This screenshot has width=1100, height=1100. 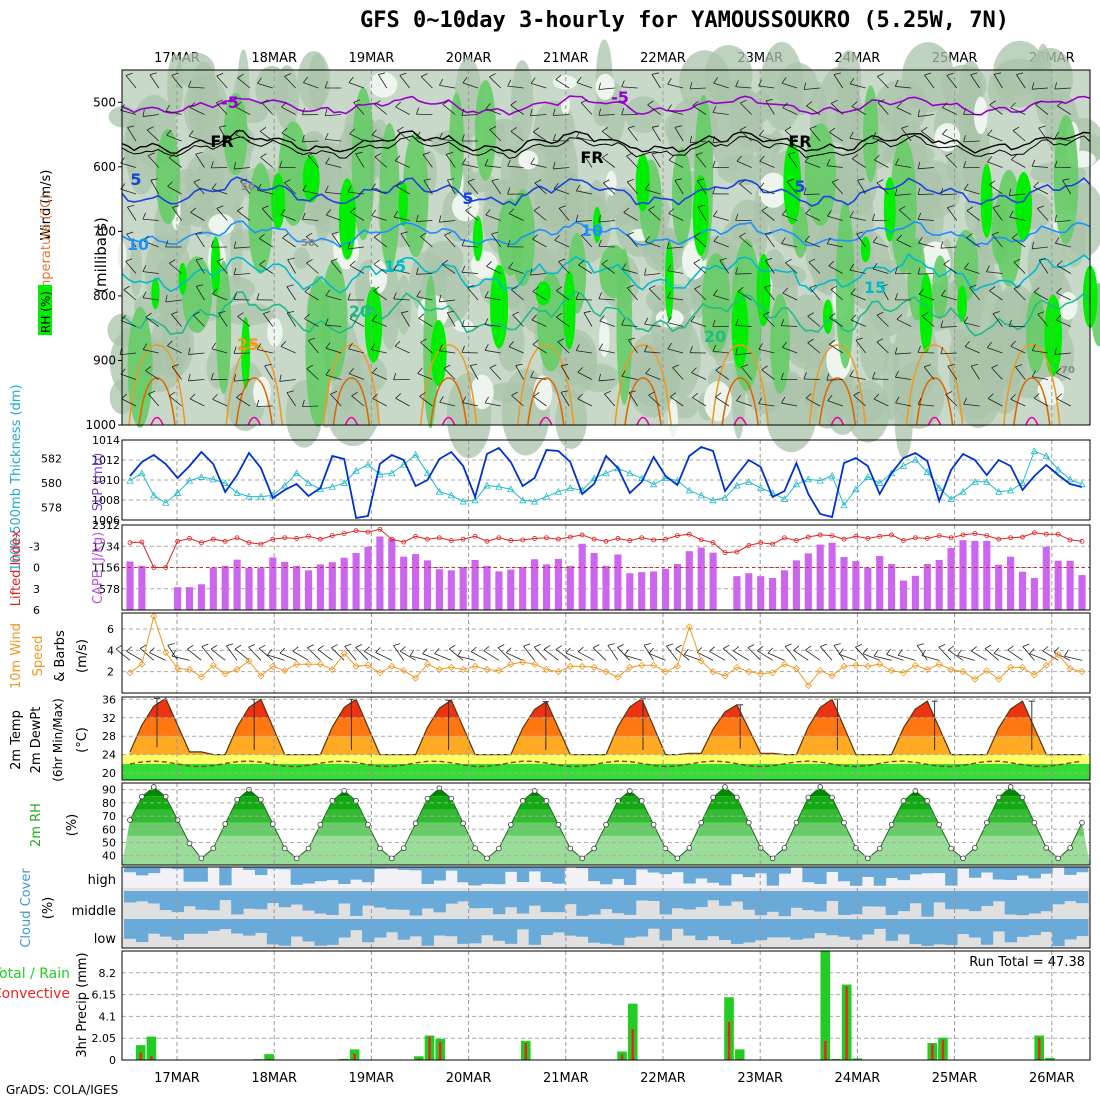 I want to click on wind-speed-line, so click(x=606, y=650).